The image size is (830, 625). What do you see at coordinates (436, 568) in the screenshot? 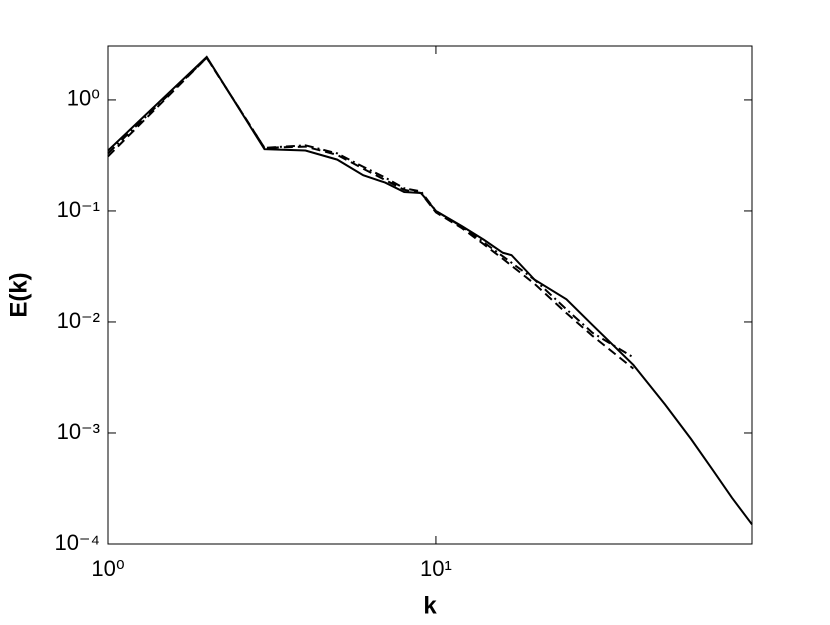
I see `x-tick-label: 10¹` at bounding box center [436, 568].